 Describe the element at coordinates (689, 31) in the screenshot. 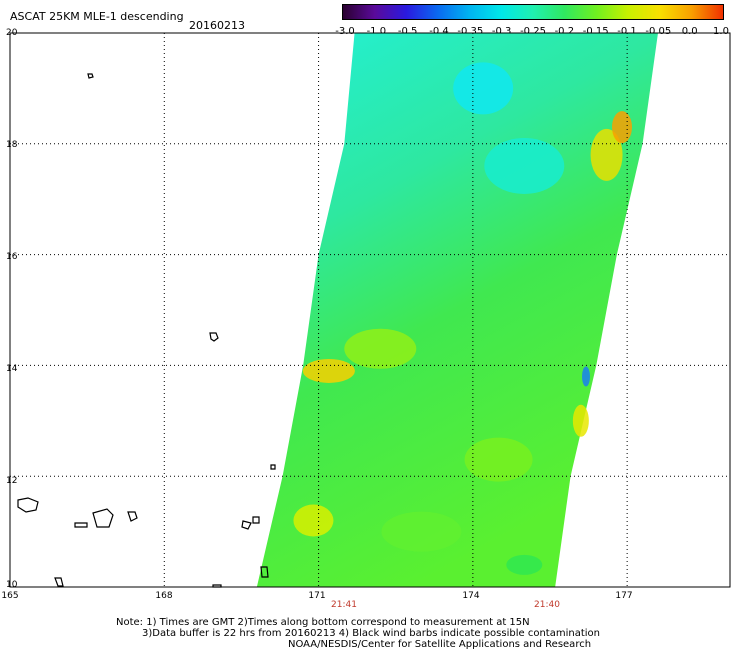

I see `legend-tick-label: 0.0` at that location.